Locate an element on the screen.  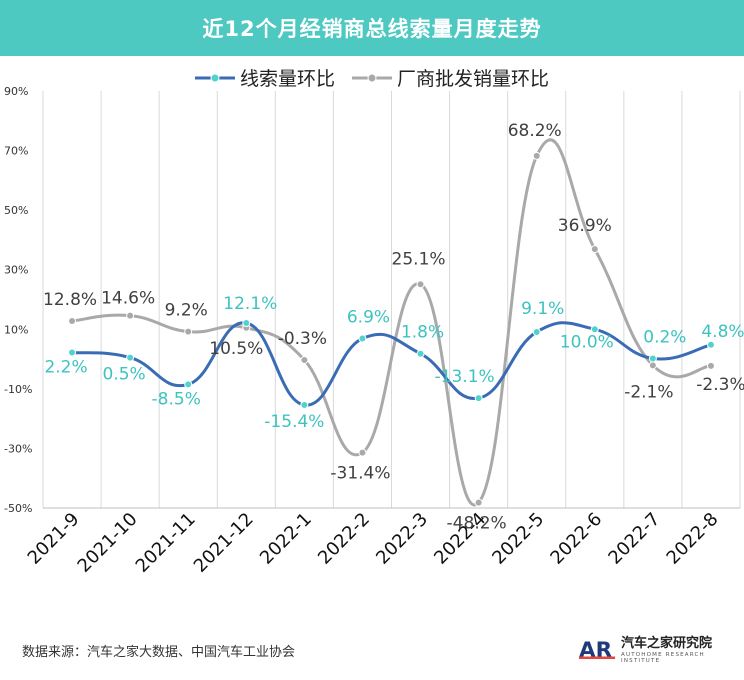
data-label-wholesale: -2.3% is located at coordinates (720, 385).